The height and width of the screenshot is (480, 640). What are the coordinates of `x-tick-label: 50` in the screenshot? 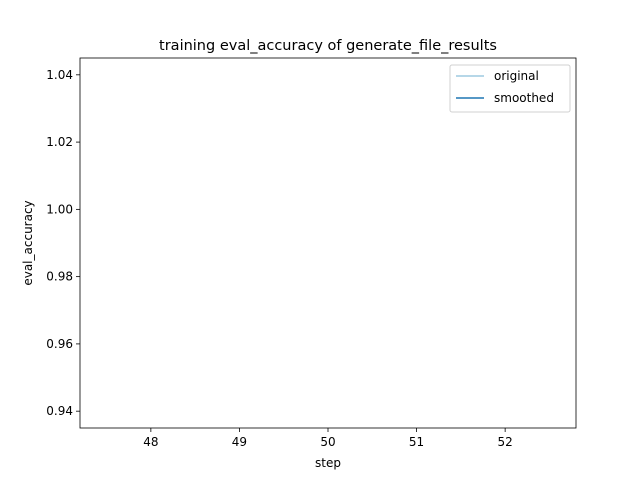 It's located at (327, 442).